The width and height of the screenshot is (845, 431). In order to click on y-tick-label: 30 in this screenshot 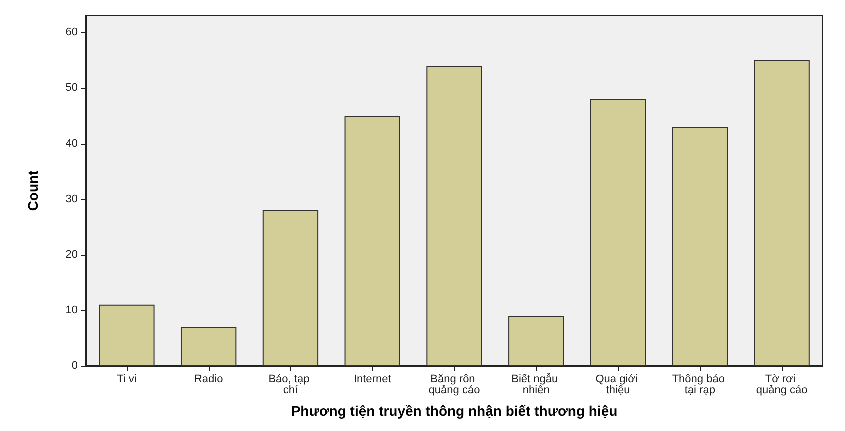, I will do `click(72, 199)`.